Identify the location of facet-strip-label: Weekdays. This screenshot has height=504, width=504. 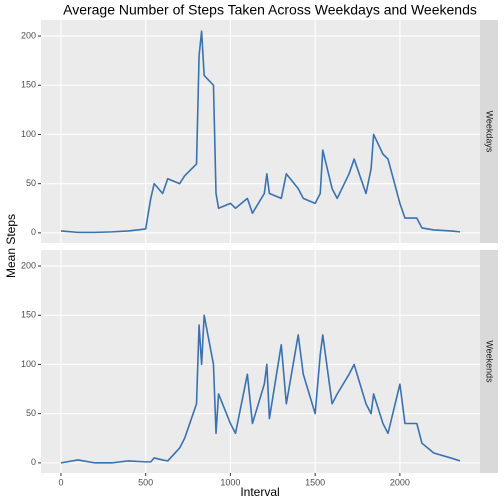
(490, 132).